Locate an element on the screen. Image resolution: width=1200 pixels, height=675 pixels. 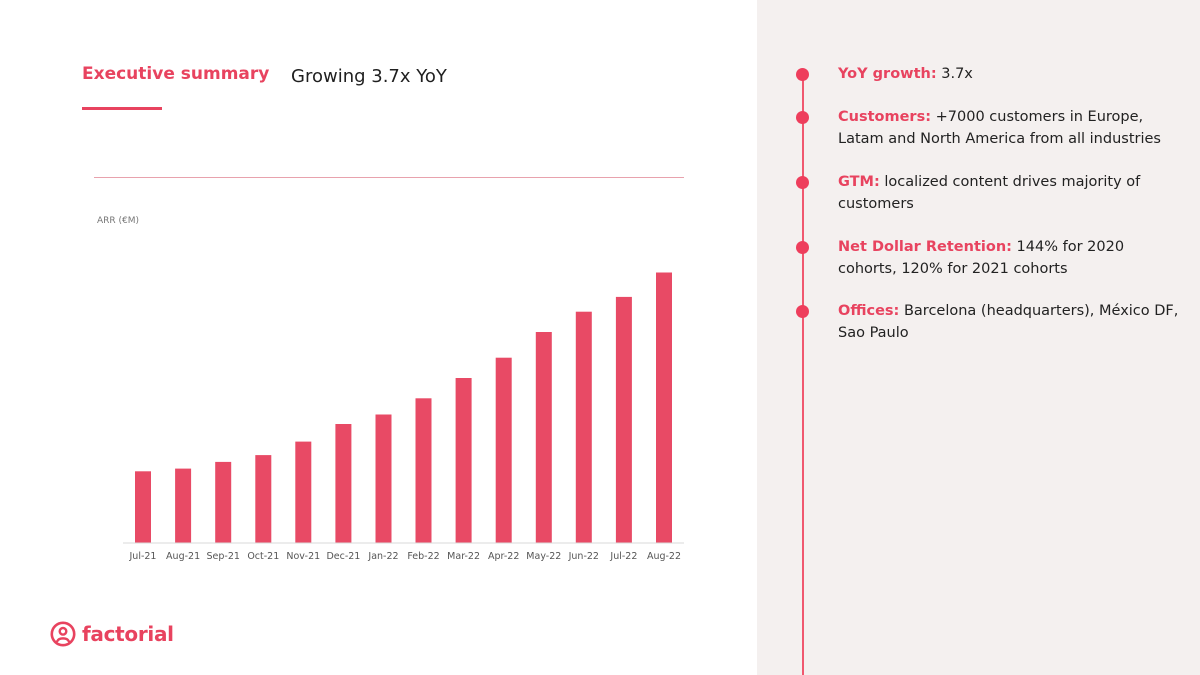
x-tick-label: Oct-21 is located at coordinates (263, 556).